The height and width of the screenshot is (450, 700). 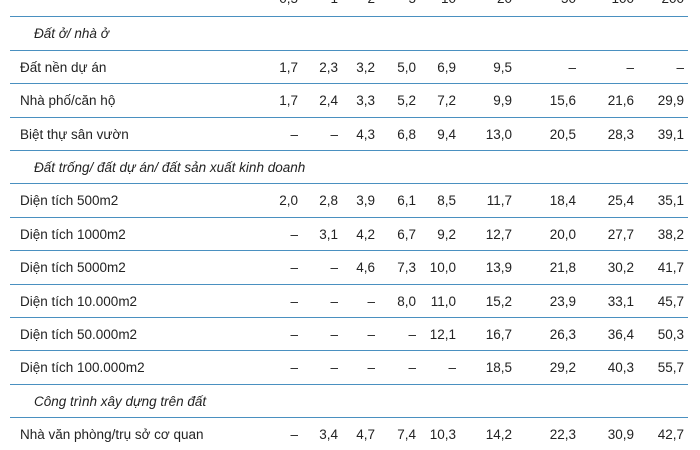 I want to click on table-cell: 18,5, so click(x=498, y=368).